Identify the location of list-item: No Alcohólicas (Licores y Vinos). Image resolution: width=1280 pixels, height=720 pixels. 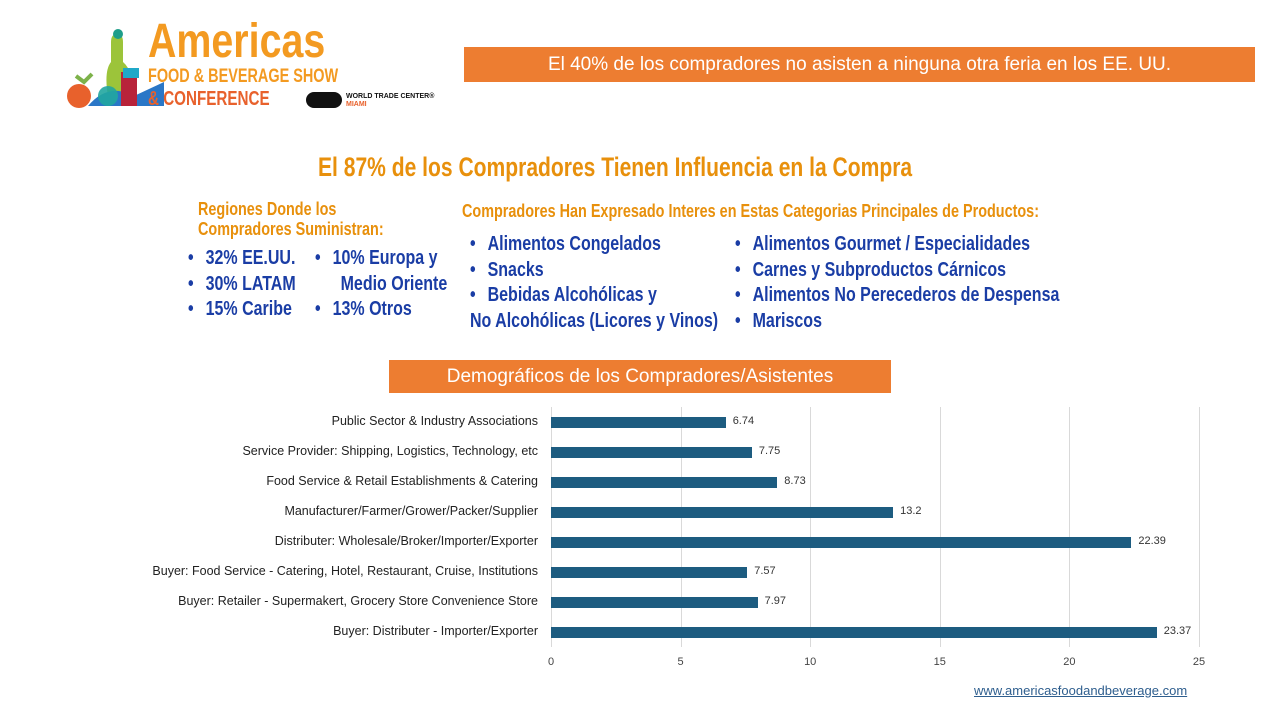
(594, 320).